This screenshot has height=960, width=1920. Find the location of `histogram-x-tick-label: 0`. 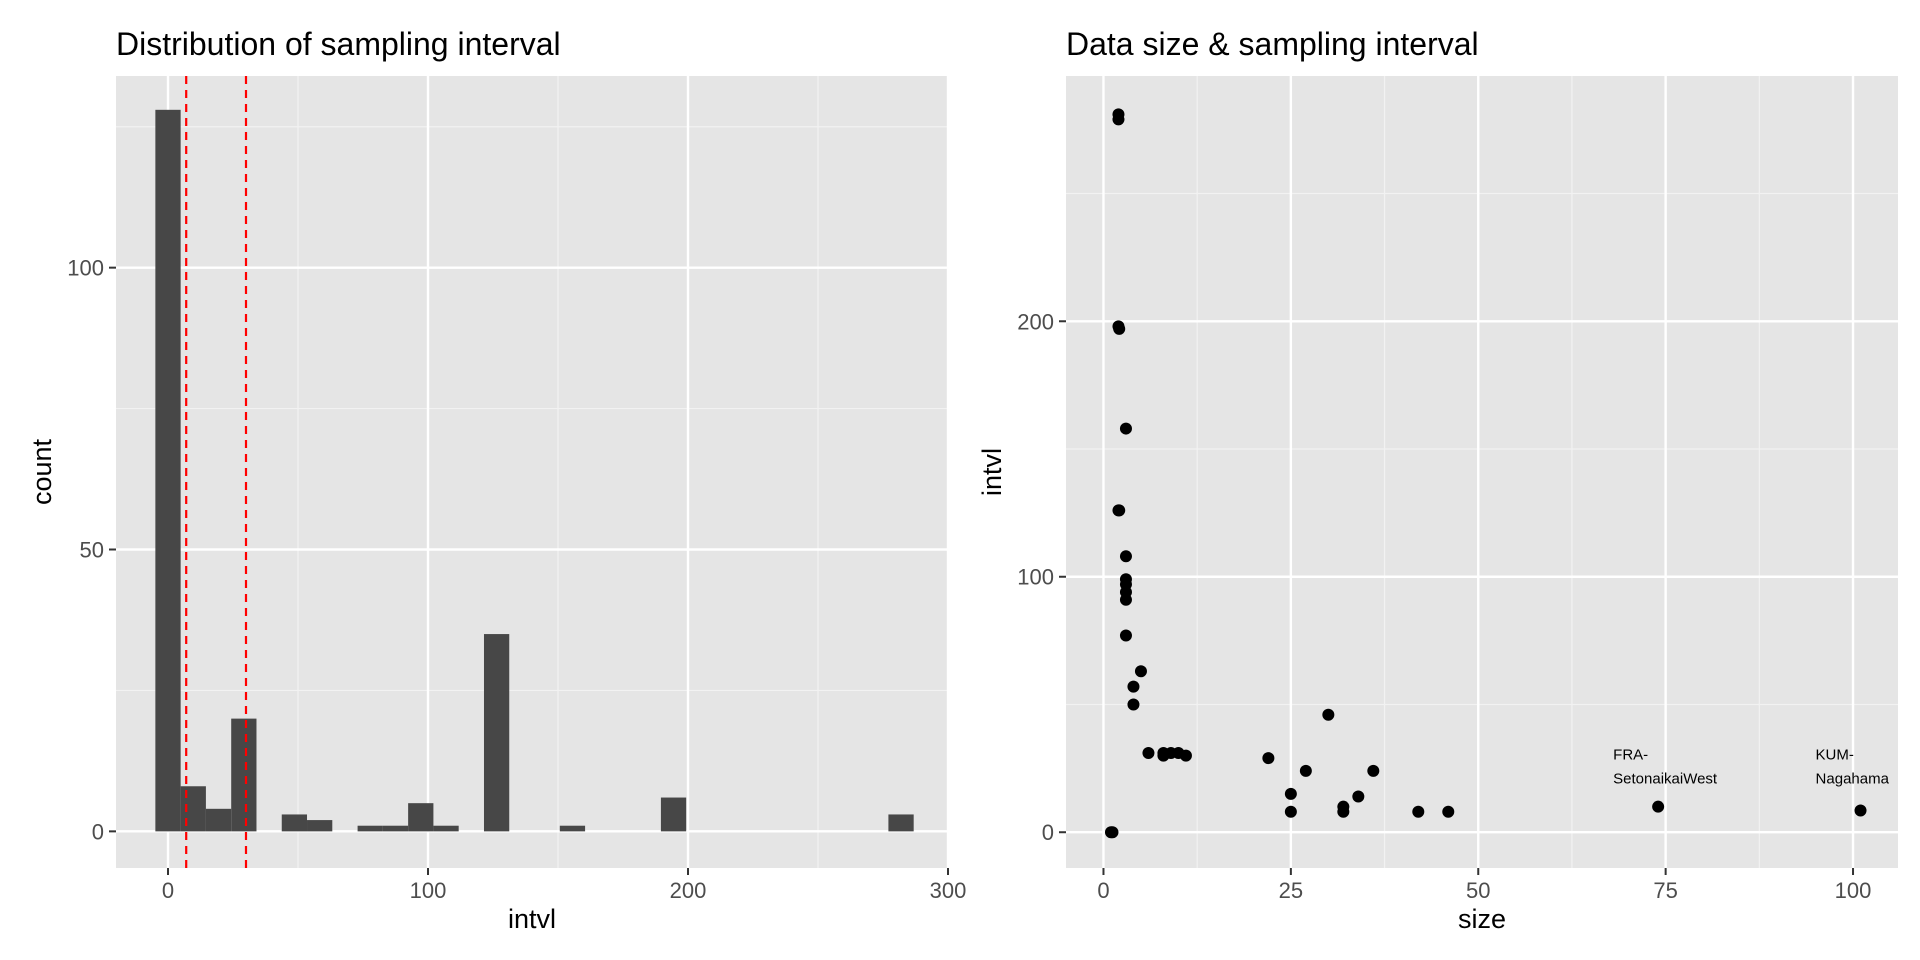

histogram-x-tick-label: 0 is located at coordinates (168, 890).